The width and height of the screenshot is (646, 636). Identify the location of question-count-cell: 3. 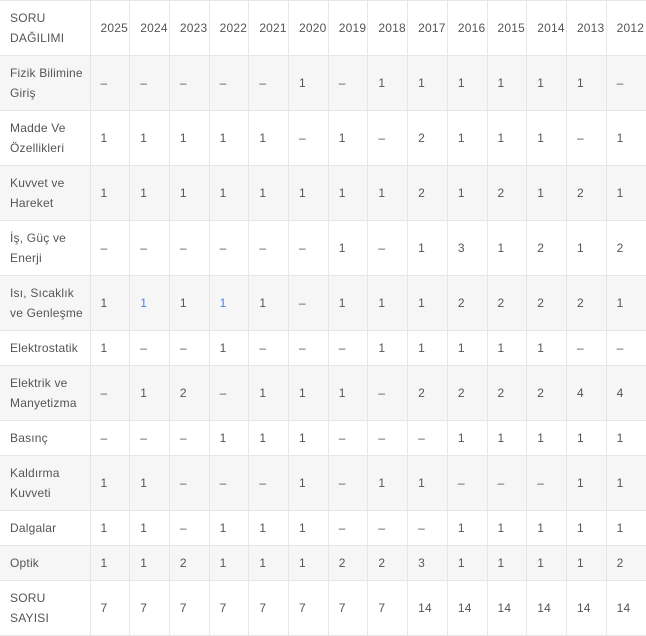
(467, 248).